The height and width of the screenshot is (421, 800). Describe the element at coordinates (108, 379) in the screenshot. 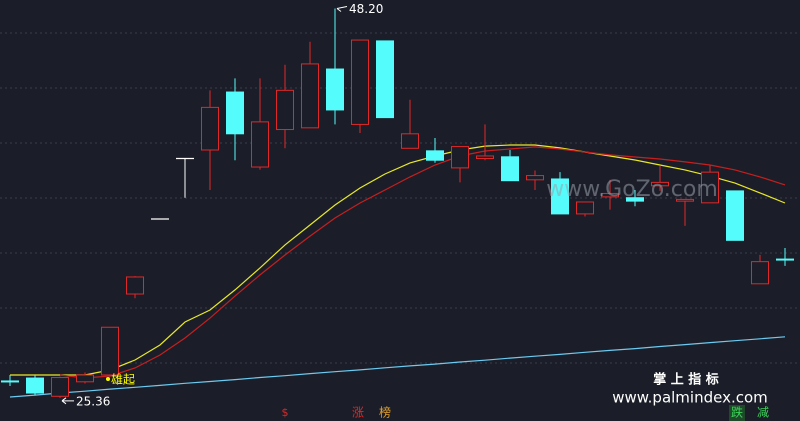

I see `signal-dot` at that location.